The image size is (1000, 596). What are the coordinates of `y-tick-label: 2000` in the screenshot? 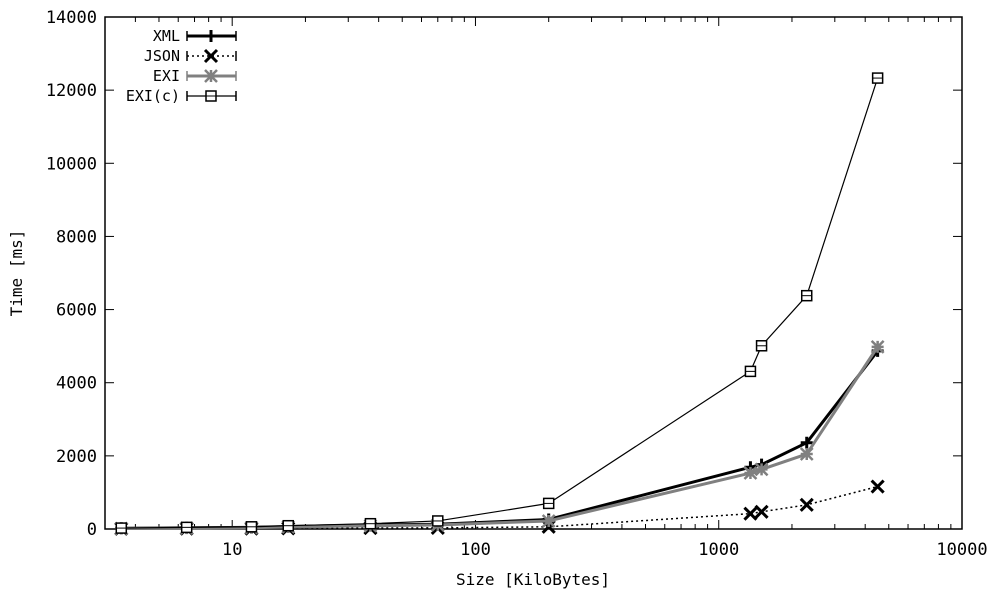 It's located at (76, 457).